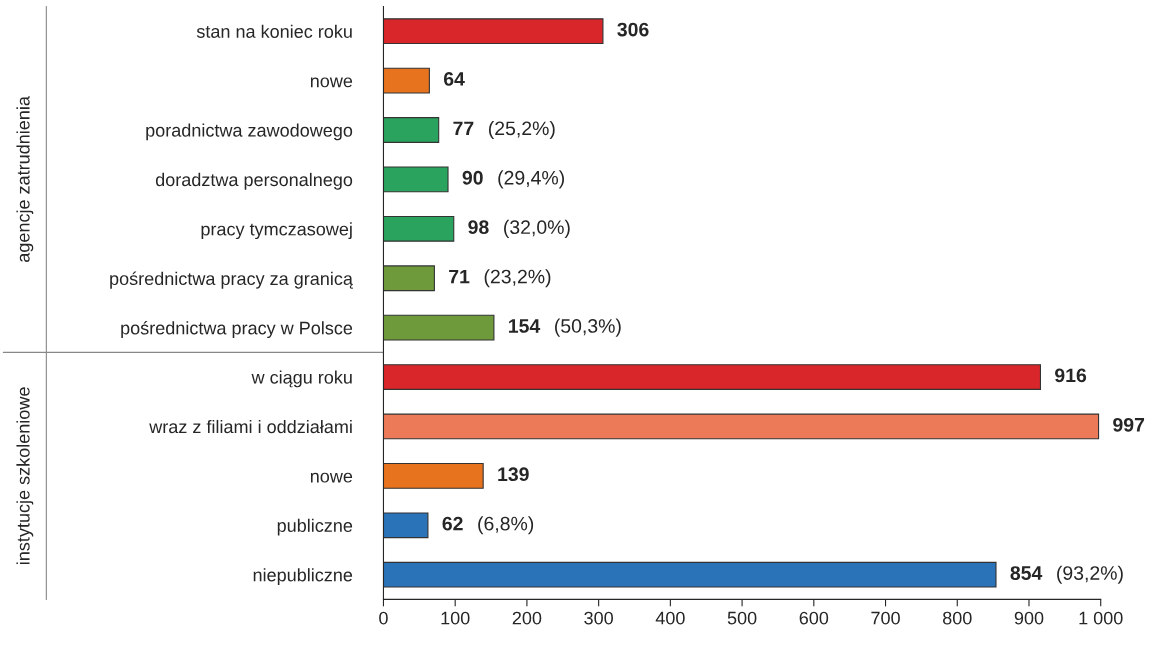  I want to click on x-tick-label: 0, so click(383, 618).